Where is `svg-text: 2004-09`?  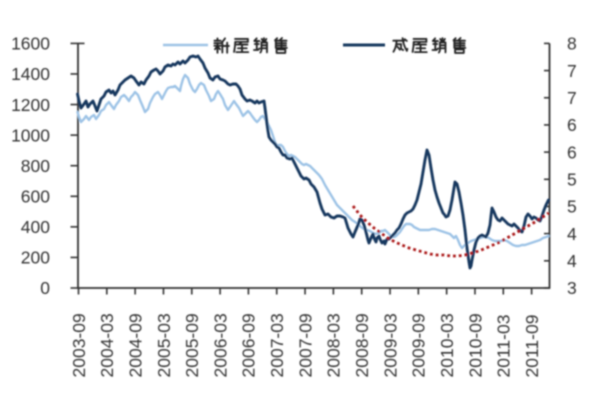 svg-text: 2004-09 is located at coordinates (135, 345).